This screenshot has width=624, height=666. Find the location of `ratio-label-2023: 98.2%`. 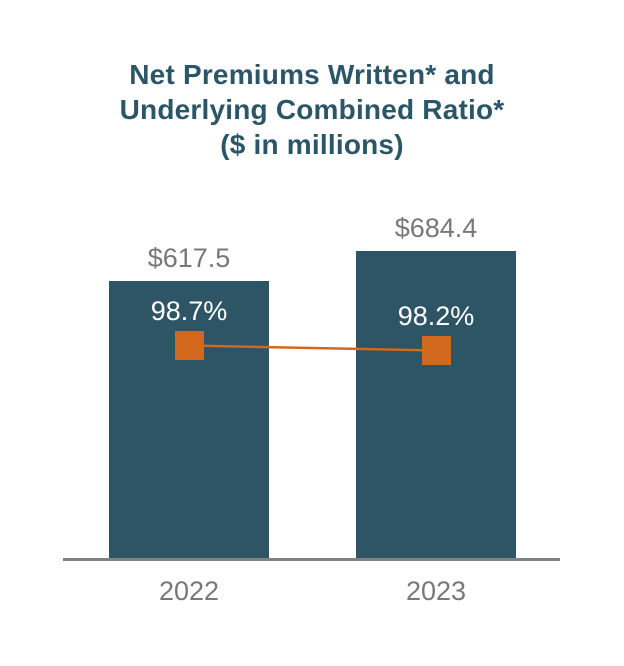

ratio-label-2023: 98.2% is located at coordinates (436, 316).